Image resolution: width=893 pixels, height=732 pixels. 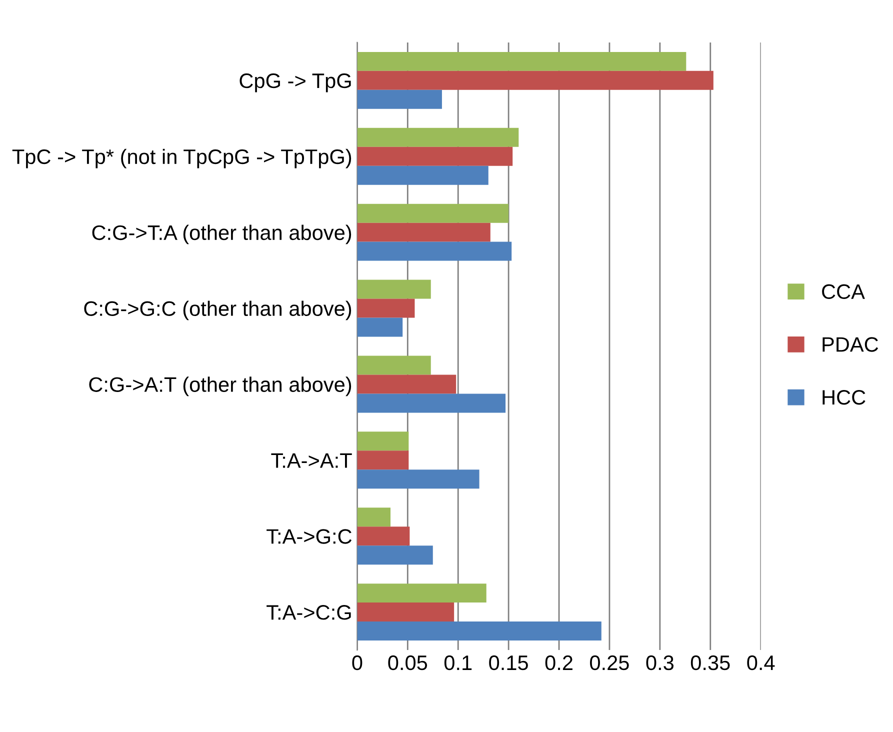 I want to click on x-tick-label: 0, so click(x=357, y=662).